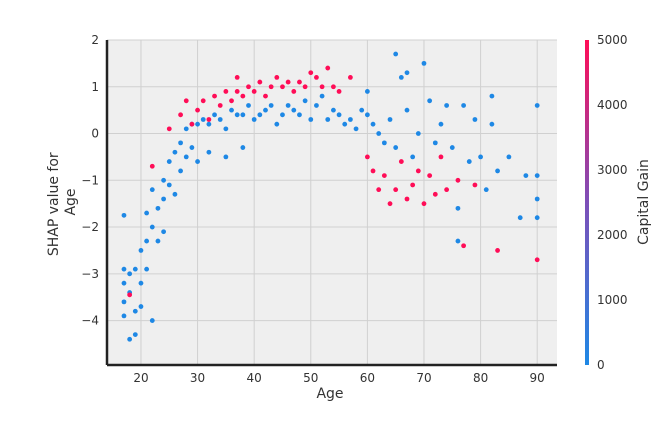 The width and height of the screenshot is (665, 436). Describe the element at coordinates (537, 378) in the screenshot. I see `x-tick-label: 90` at that location.